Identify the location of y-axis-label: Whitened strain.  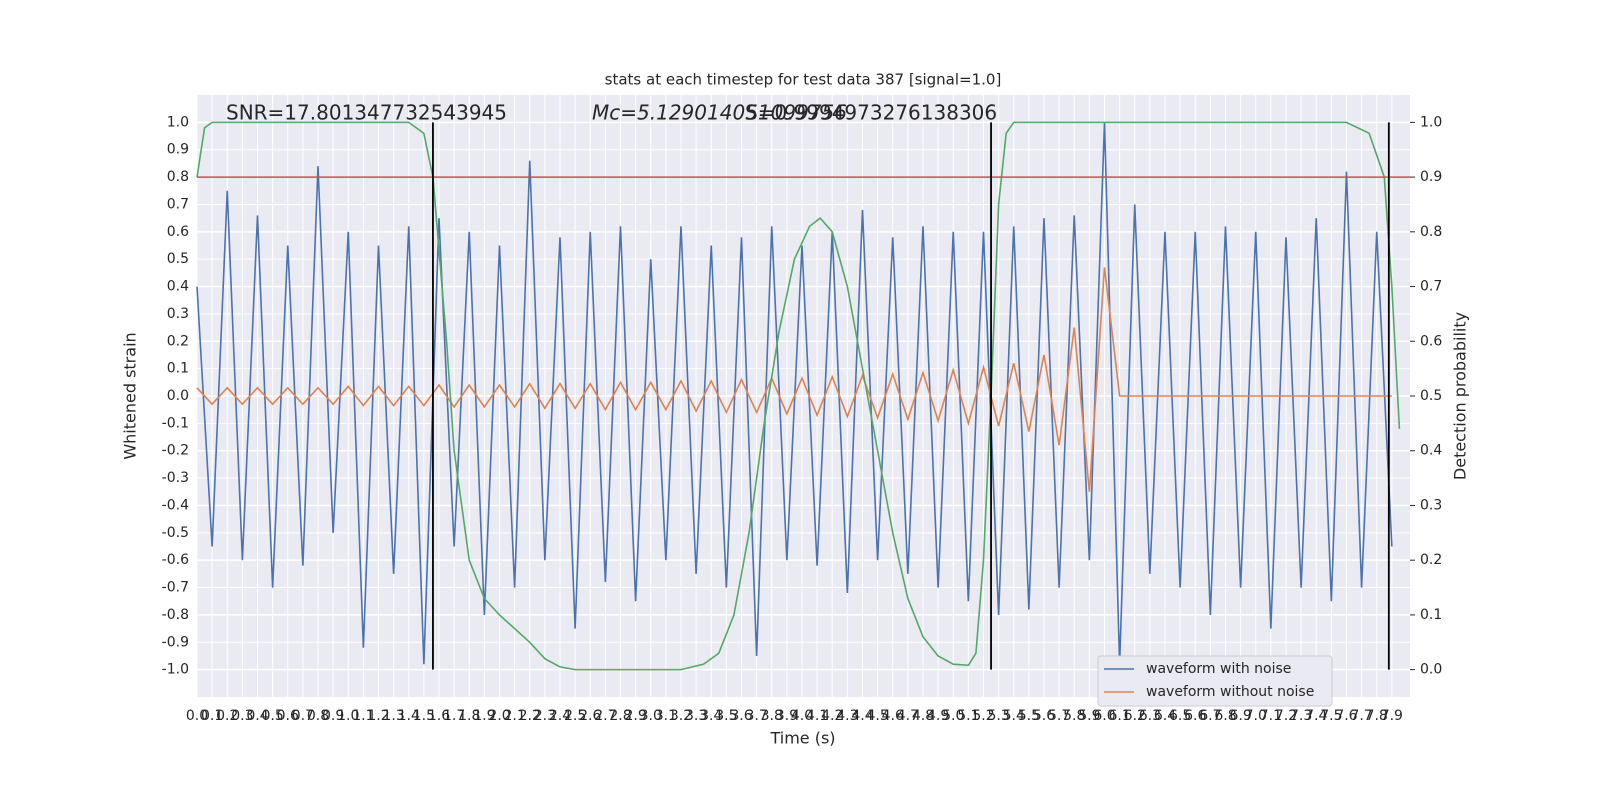
(130, 395).